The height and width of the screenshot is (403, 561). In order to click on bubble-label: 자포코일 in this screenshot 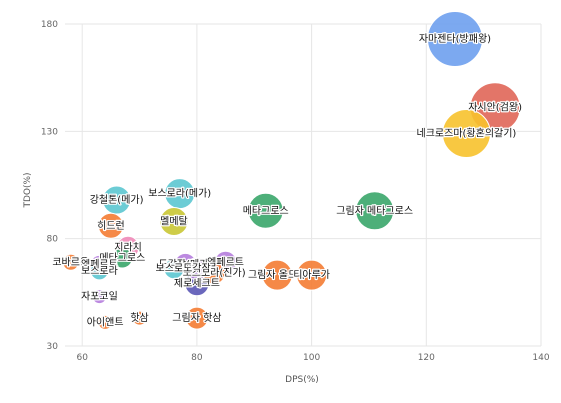, I will do `click(99, 297)`.